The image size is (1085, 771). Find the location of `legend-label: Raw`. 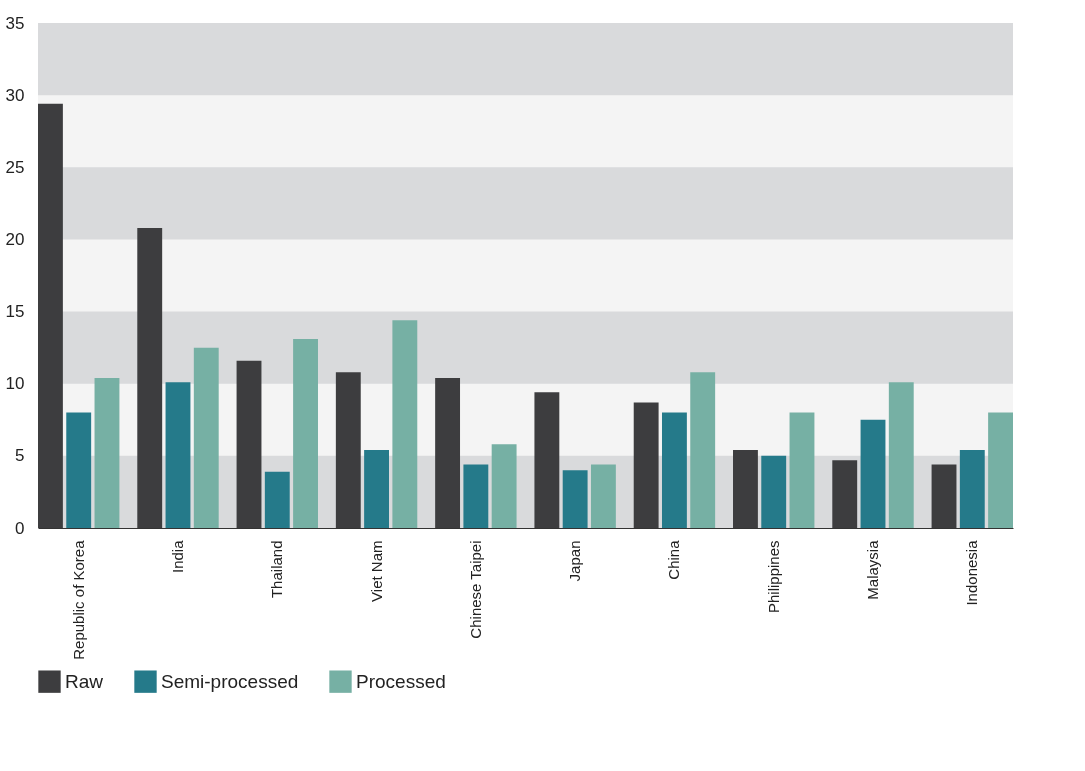

legend-label: Raw is located at coordinates (84, 681).